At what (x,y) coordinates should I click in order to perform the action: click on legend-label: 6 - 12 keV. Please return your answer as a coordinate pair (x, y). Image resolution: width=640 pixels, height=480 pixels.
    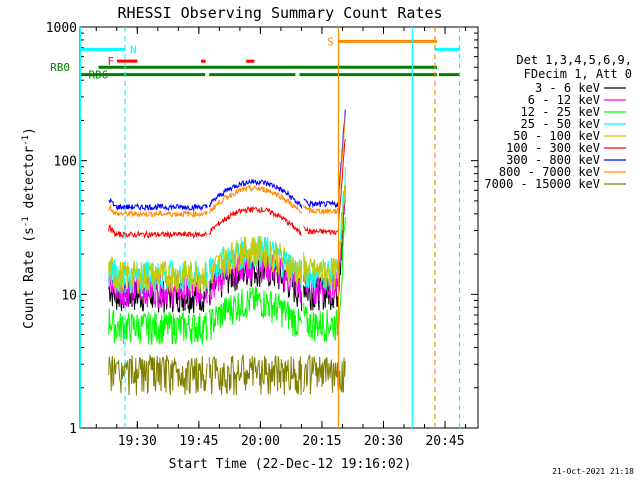
    Looking at the image, I should click on (564, 100).